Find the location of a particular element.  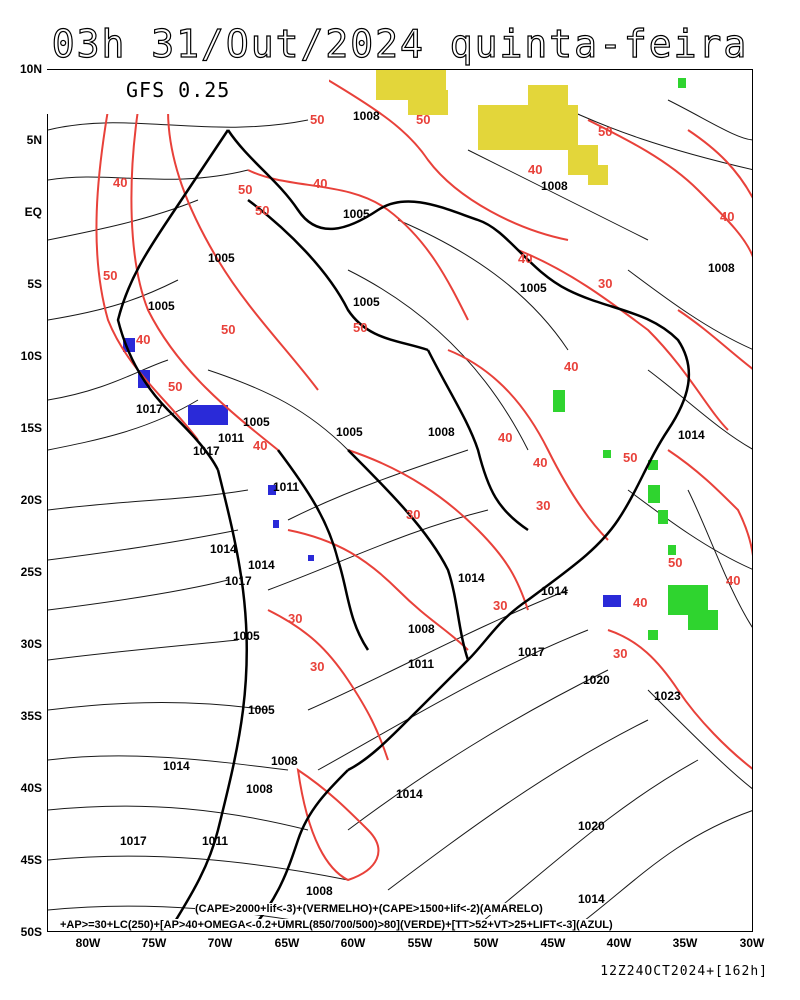

lon-label: 40W is located at coordinates (619, 943).